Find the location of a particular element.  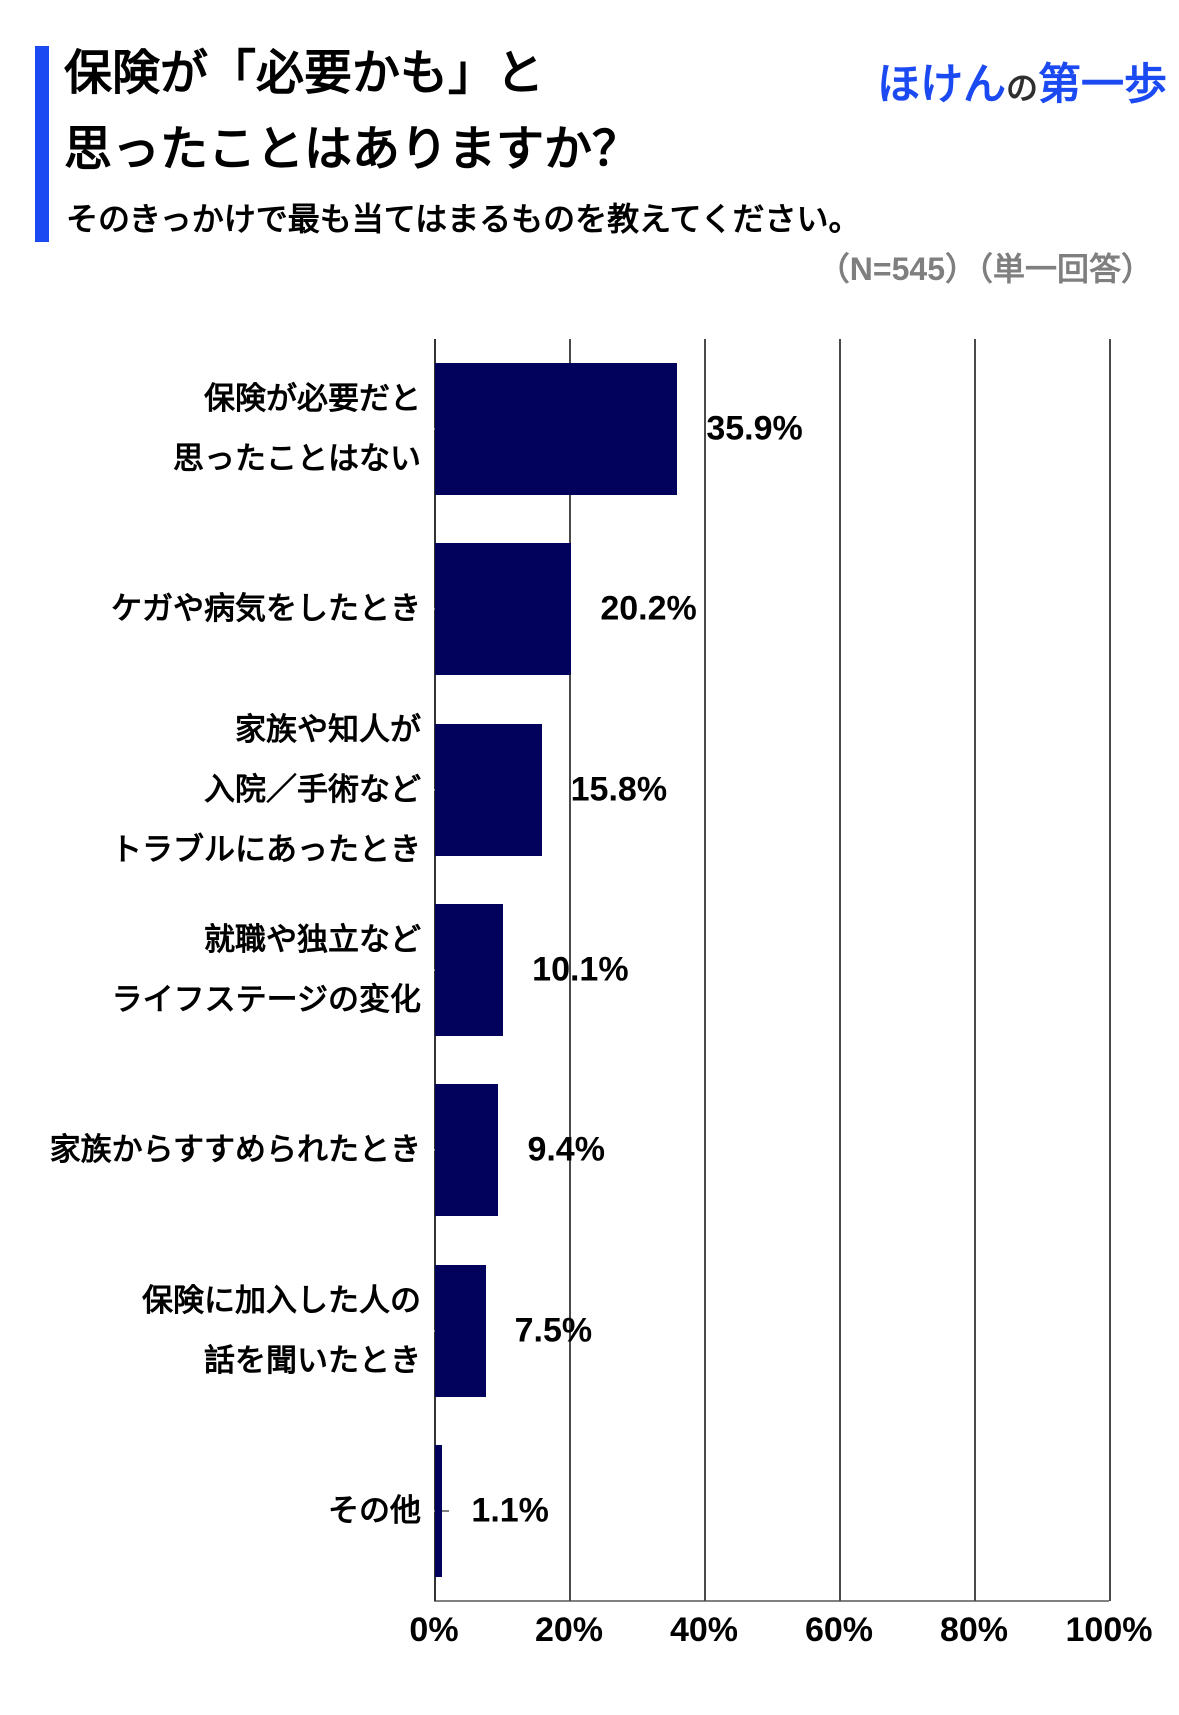

sample-size-note: （N=545）（単一回答） is located at coordinates (985, 269).